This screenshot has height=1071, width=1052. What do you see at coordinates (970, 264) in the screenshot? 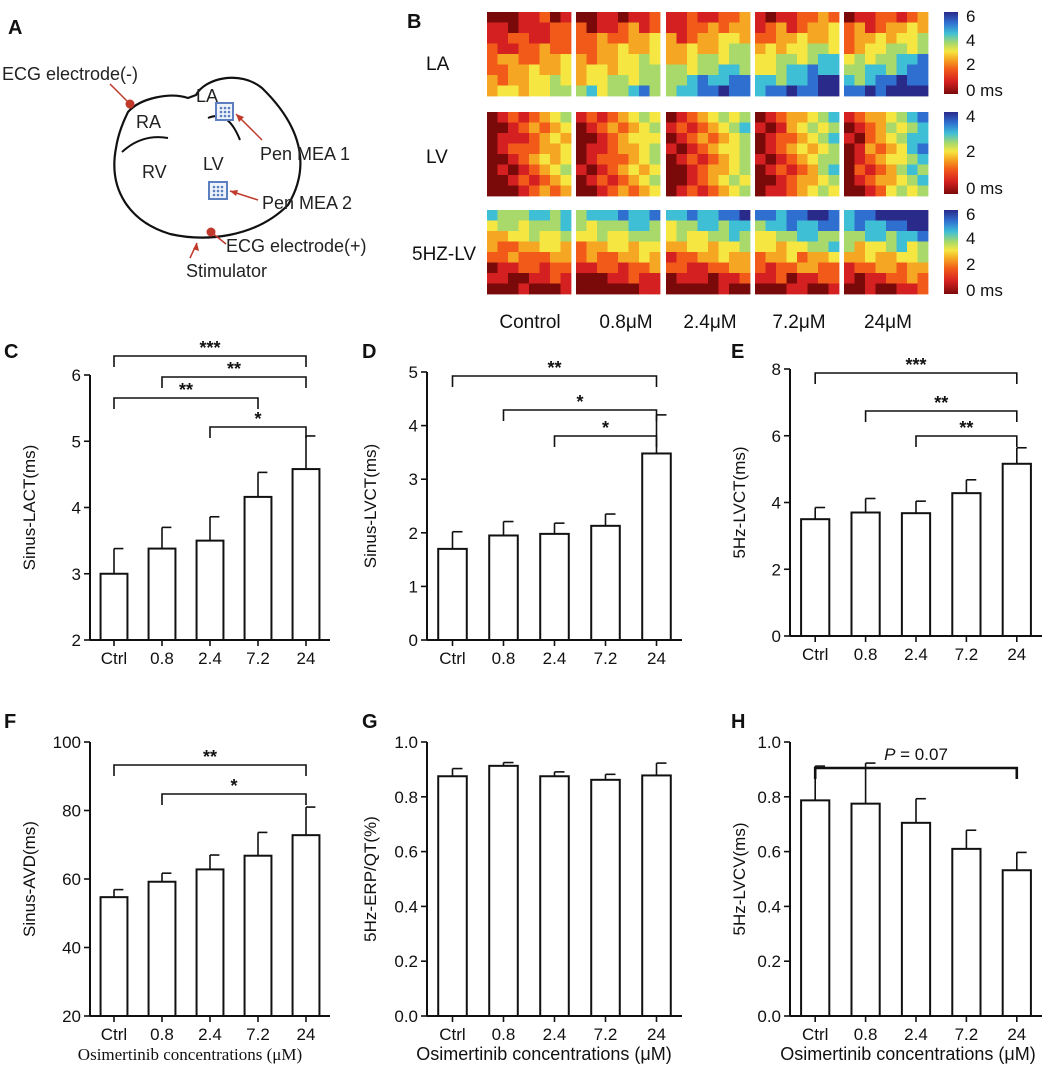
I see `colorbar-5hz-lv-tick-2: 2` at bounding box center [970, 264].